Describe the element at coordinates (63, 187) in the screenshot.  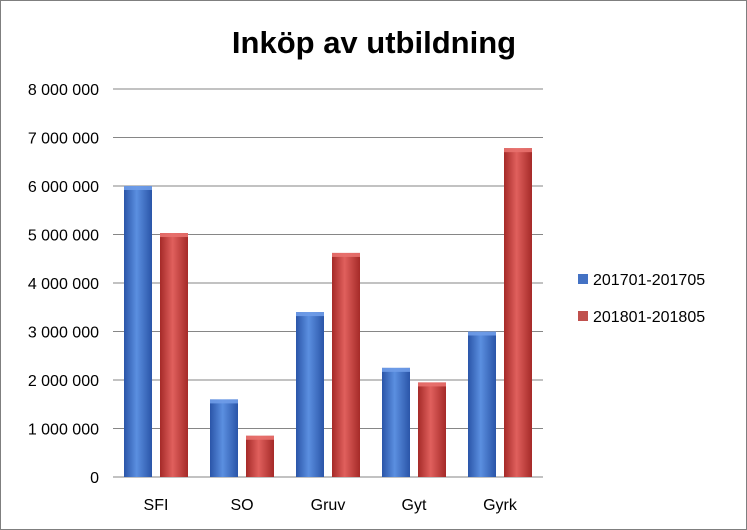
I see `y-tick-label: 6 000 000` at that location.